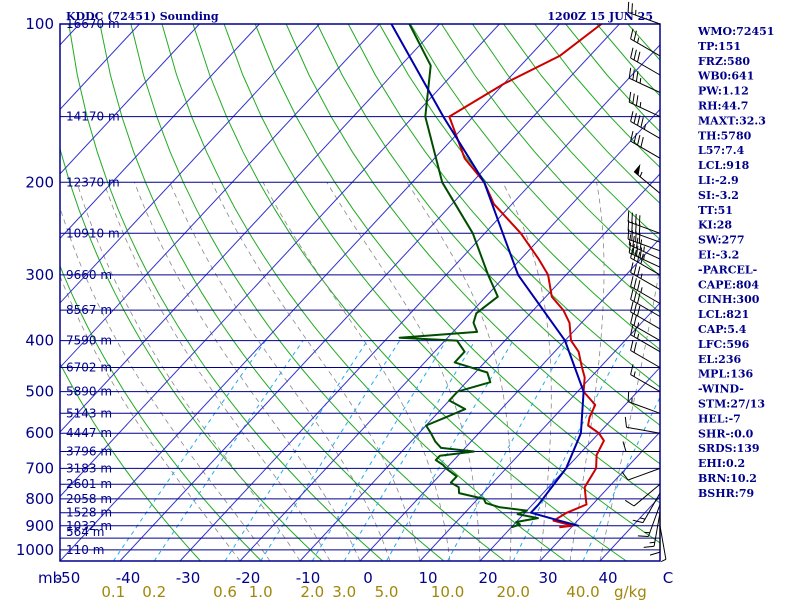  What do you see at coordinates (468, 276) in the screenshot?
I see `dewpoint-profile` at bounding box center [468, 276].